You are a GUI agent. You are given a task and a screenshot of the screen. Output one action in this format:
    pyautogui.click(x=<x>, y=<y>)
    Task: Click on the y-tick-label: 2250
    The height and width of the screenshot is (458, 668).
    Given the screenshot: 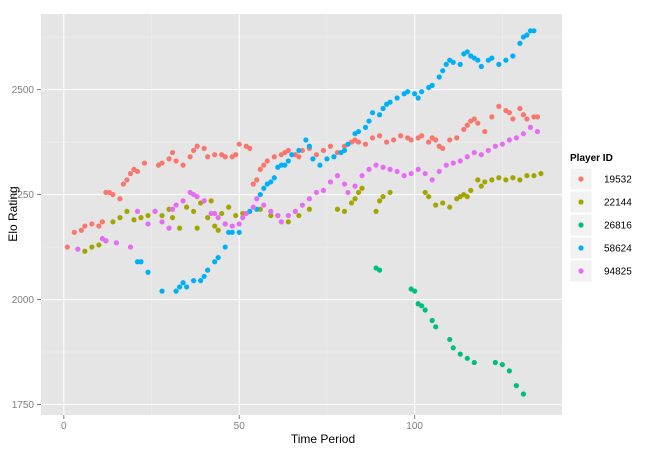 What is the action you would take?
    pyautogui.click(x=23, y=195)
    